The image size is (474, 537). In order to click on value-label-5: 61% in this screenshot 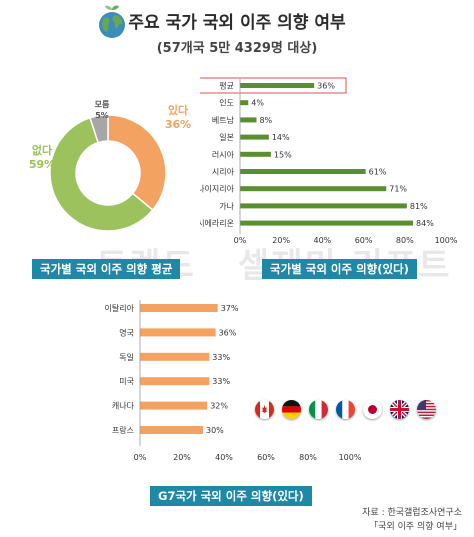, I will do `click(378, 172)`.